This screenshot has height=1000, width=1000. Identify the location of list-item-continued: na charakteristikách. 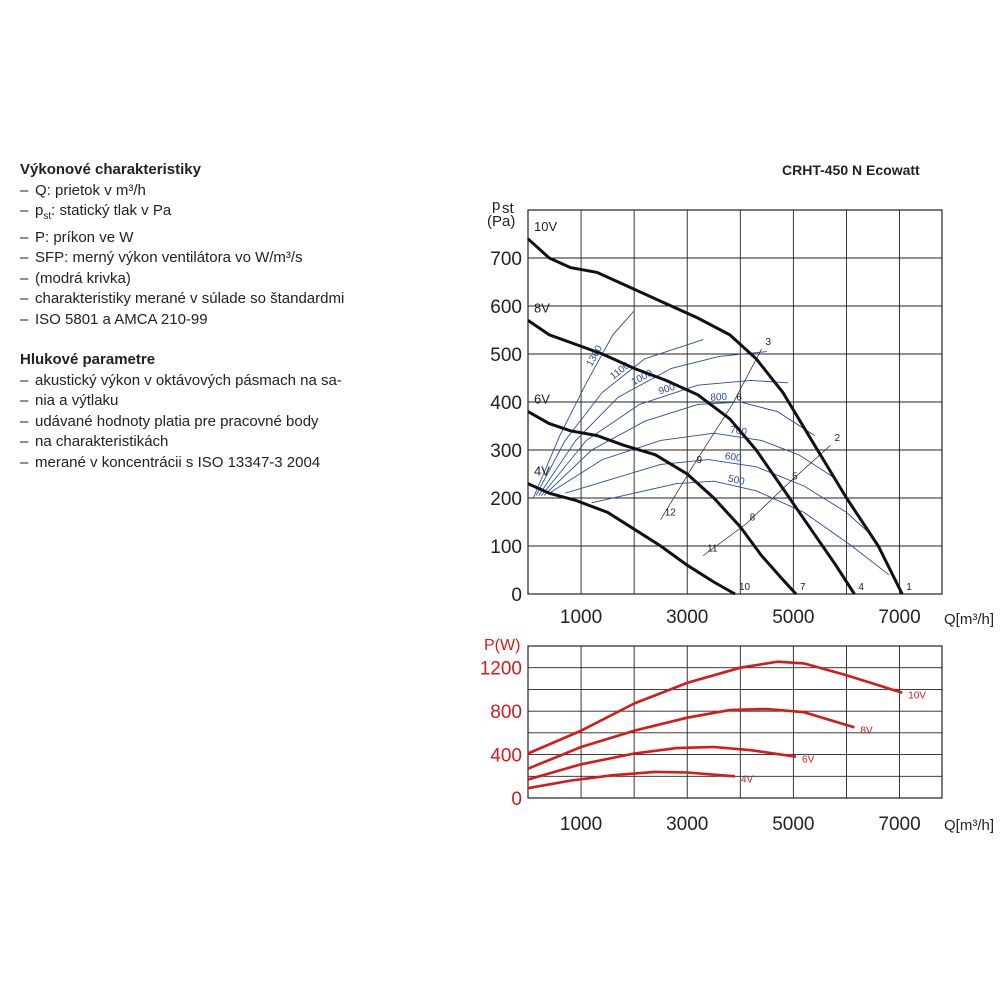
(210, 442).